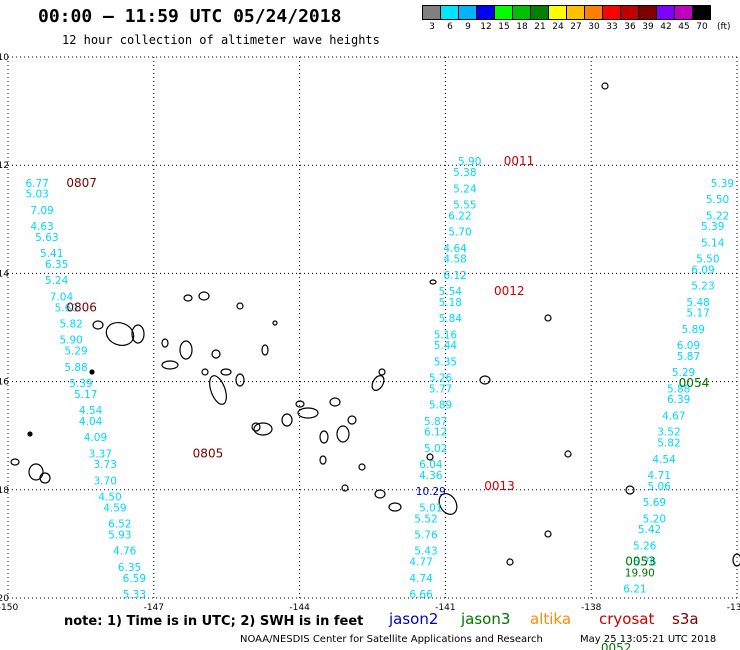 This screenshot has height=650, width=740. What do you see at coordinates (431, 465) in the screenshot?
I see `swh-value: 6.04` at bounding box center [431, 465].